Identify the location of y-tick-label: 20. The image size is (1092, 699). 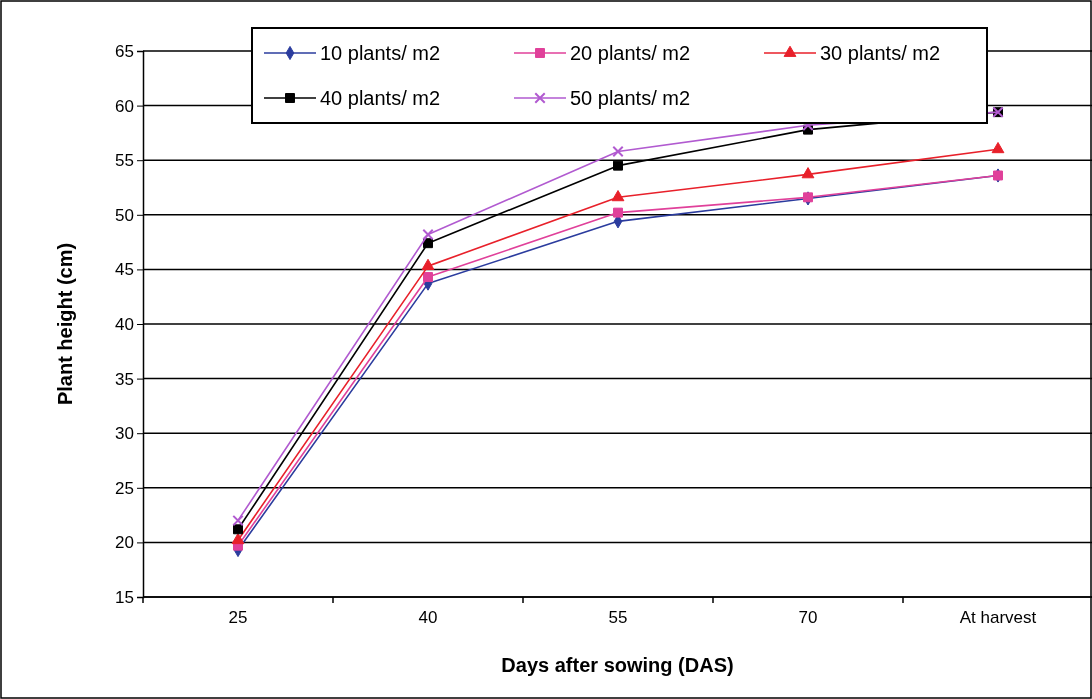
(124, 543).